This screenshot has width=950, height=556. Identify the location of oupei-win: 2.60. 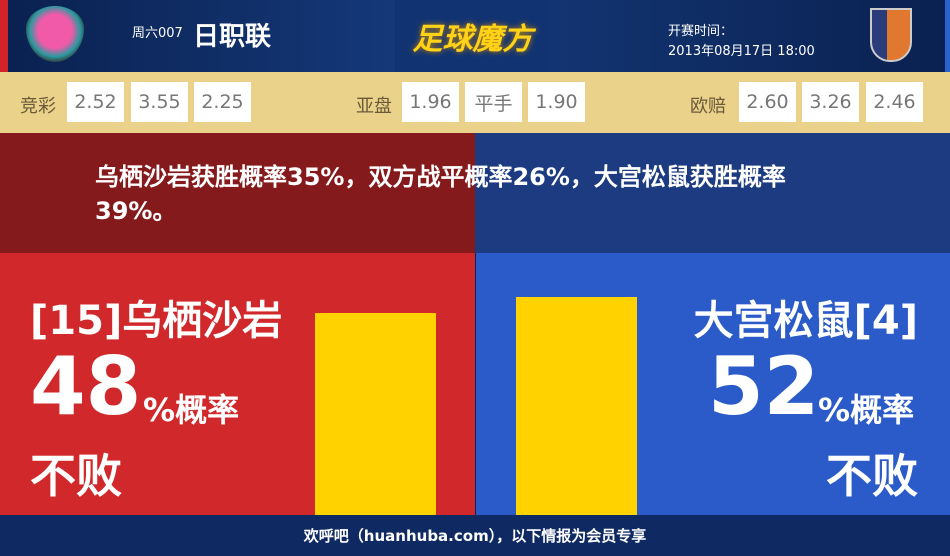
(767, 102).